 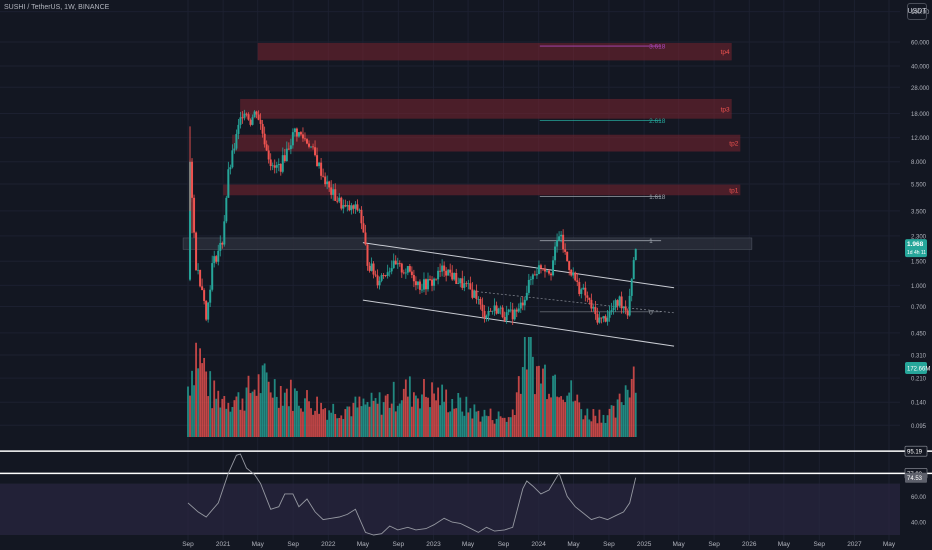 What do you see at coordinates (433, 544) in the screenshot?
I see `time-tick-label: 2023` at bounding box center [433, 544].